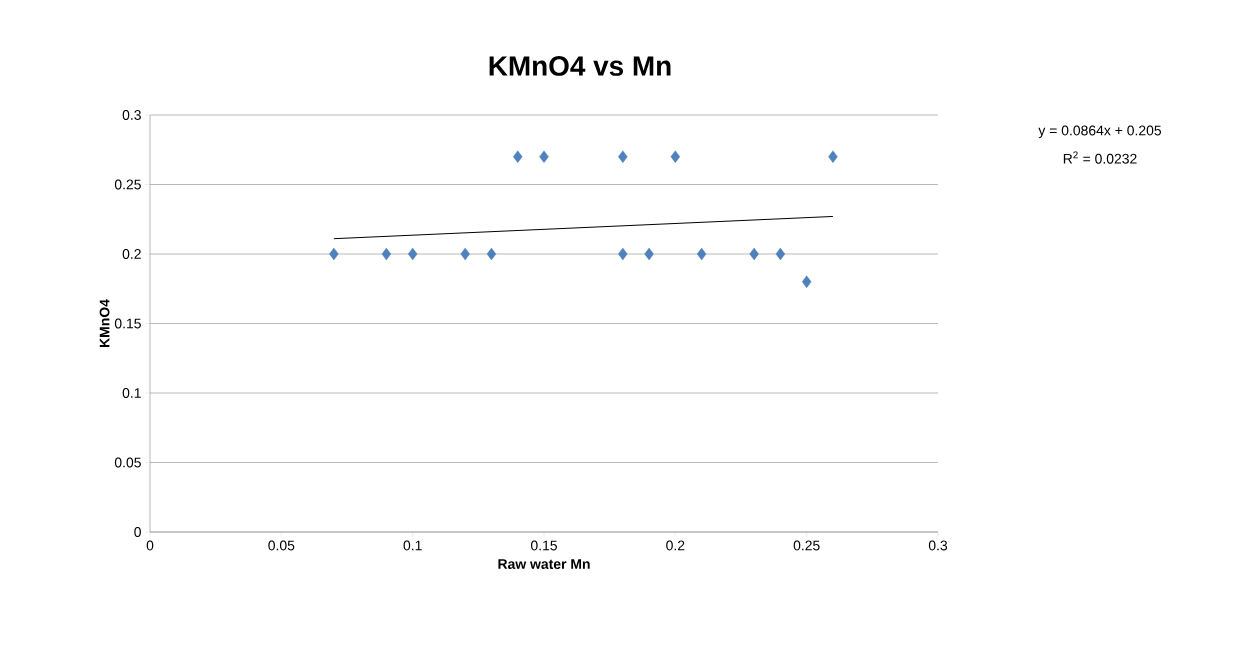  What do you see at coordinates (806, 545) in the screenshot?
I see `x-tick-label: 0.25` at bounding box center [806, 545].